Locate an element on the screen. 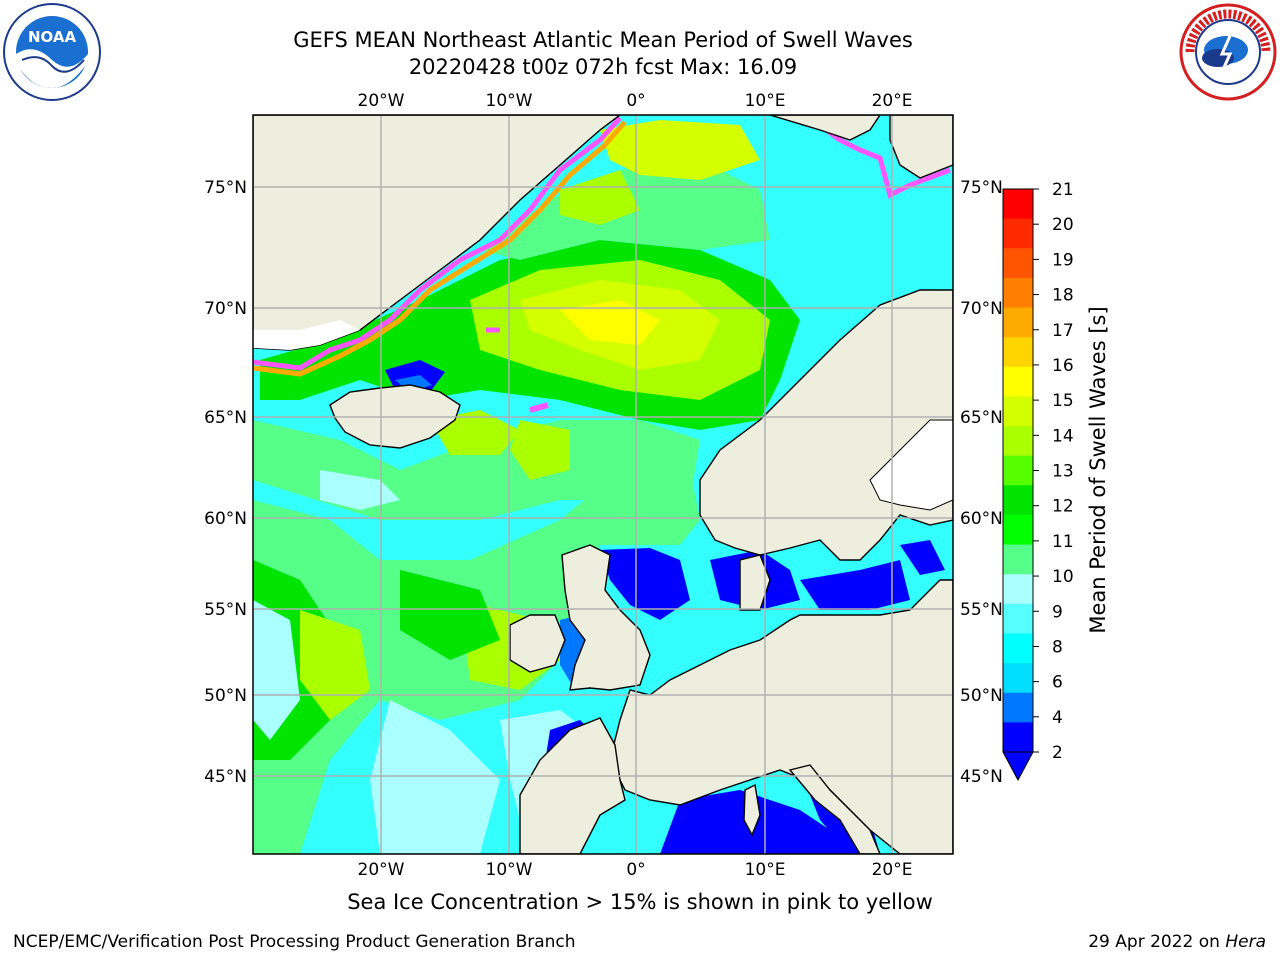 The height and width of the screenshot is (960, 1280). colorbar-tick-label: 4 is located at coordinates (1057, 718).